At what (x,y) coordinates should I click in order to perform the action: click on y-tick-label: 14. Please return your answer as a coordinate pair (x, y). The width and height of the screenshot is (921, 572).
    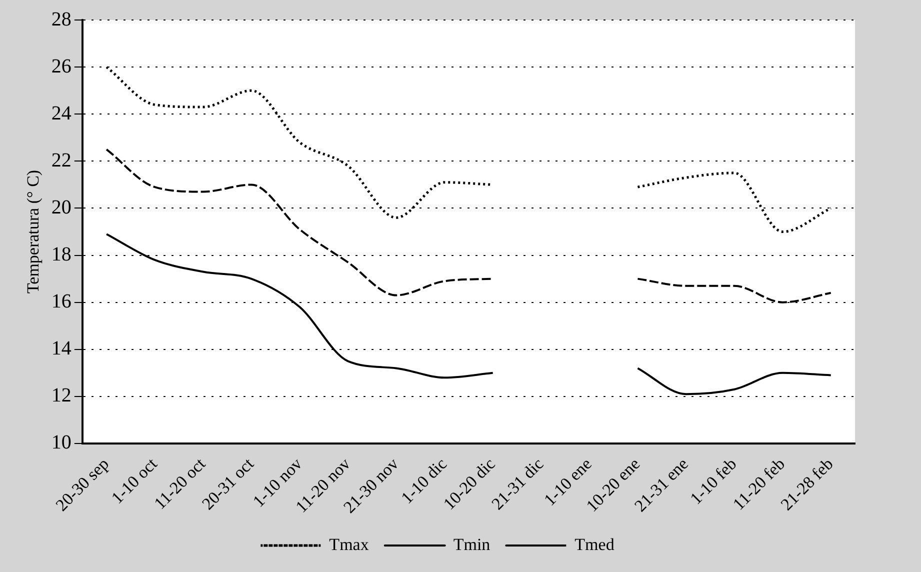
    Looking at the image, I should click on (61, 349).